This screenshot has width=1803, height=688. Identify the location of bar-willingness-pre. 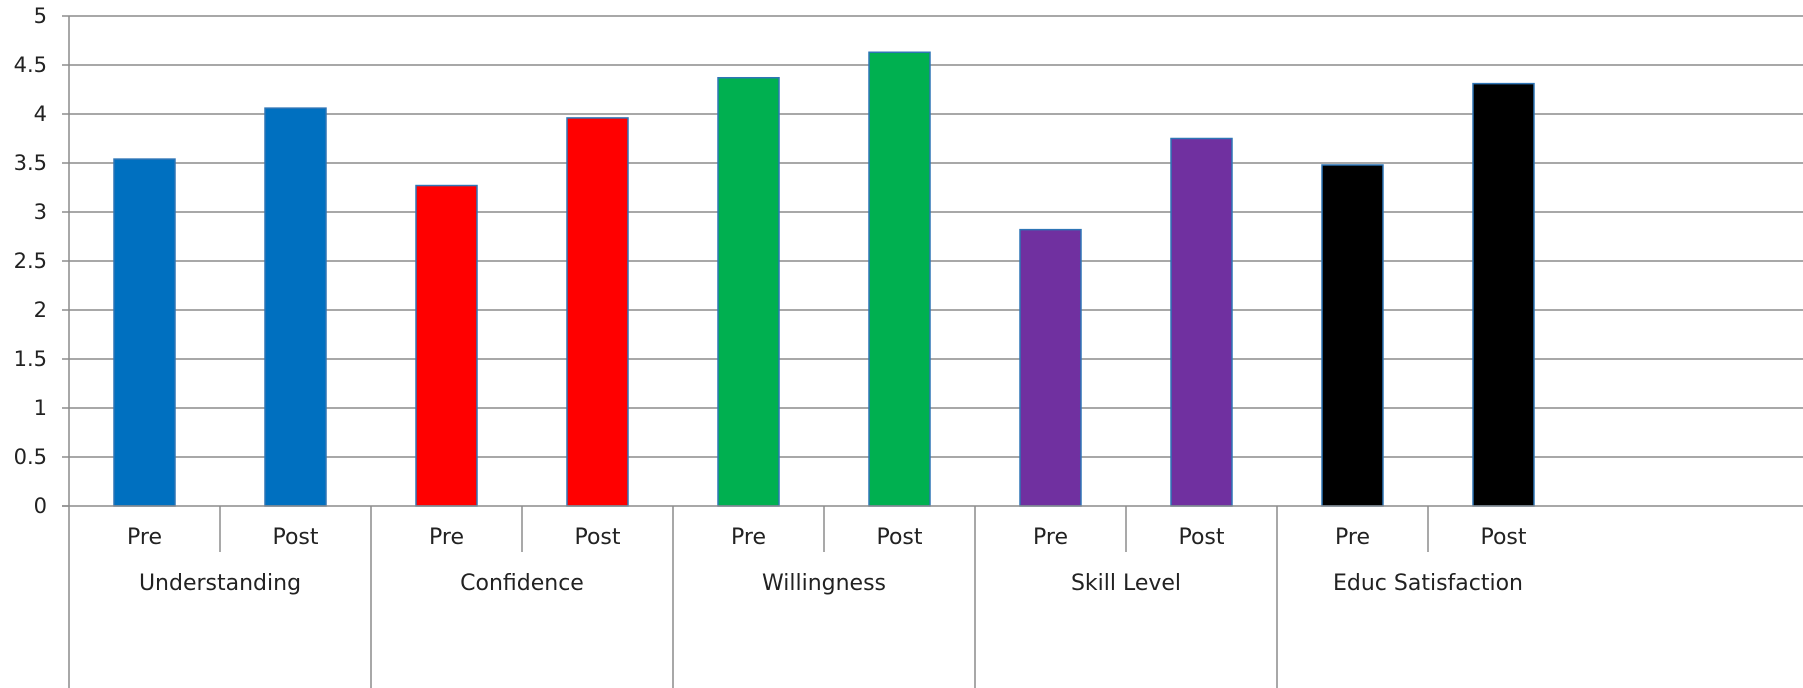
(748, 291).